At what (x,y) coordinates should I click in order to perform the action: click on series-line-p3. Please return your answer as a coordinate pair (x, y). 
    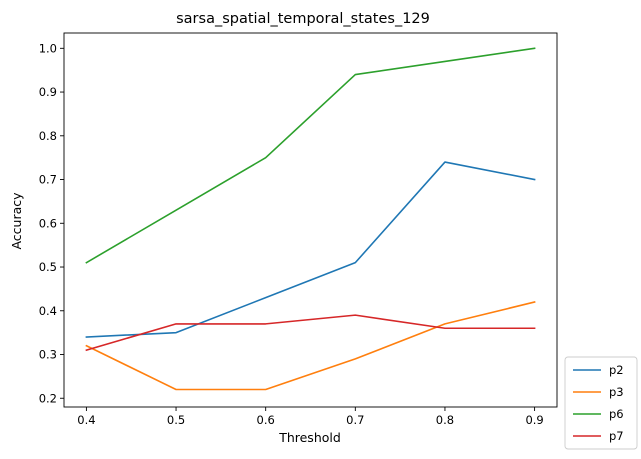
    Looking at the image, I should click on (310, 346).